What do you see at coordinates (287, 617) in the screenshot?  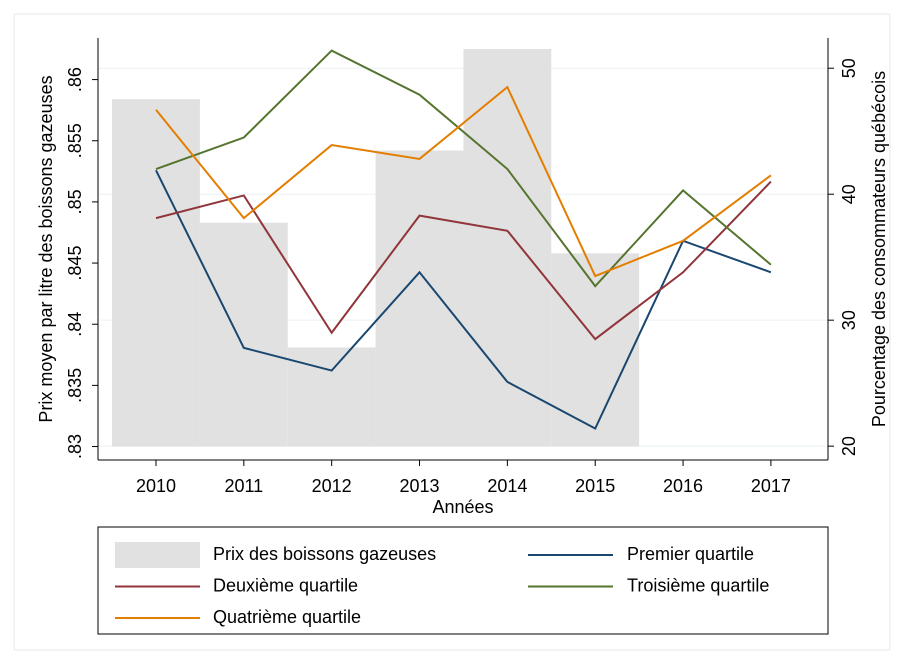 I see `legend-label: Quatrième quartile` at bounding box center [287, 617].